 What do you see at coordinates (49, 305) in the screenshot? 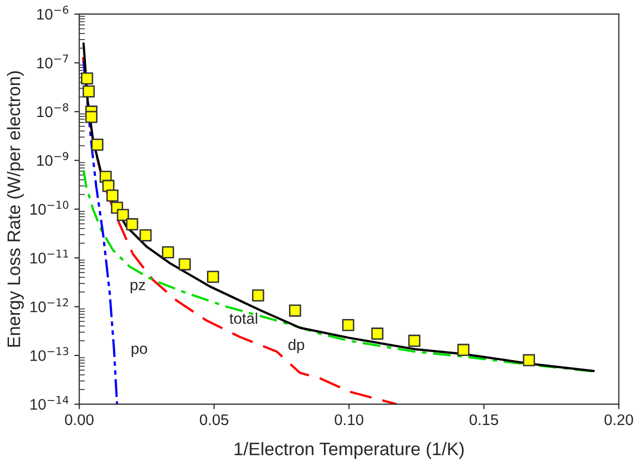
I see `y-tick-label: 10$^{−12}$` at bounding box center [49, 305].